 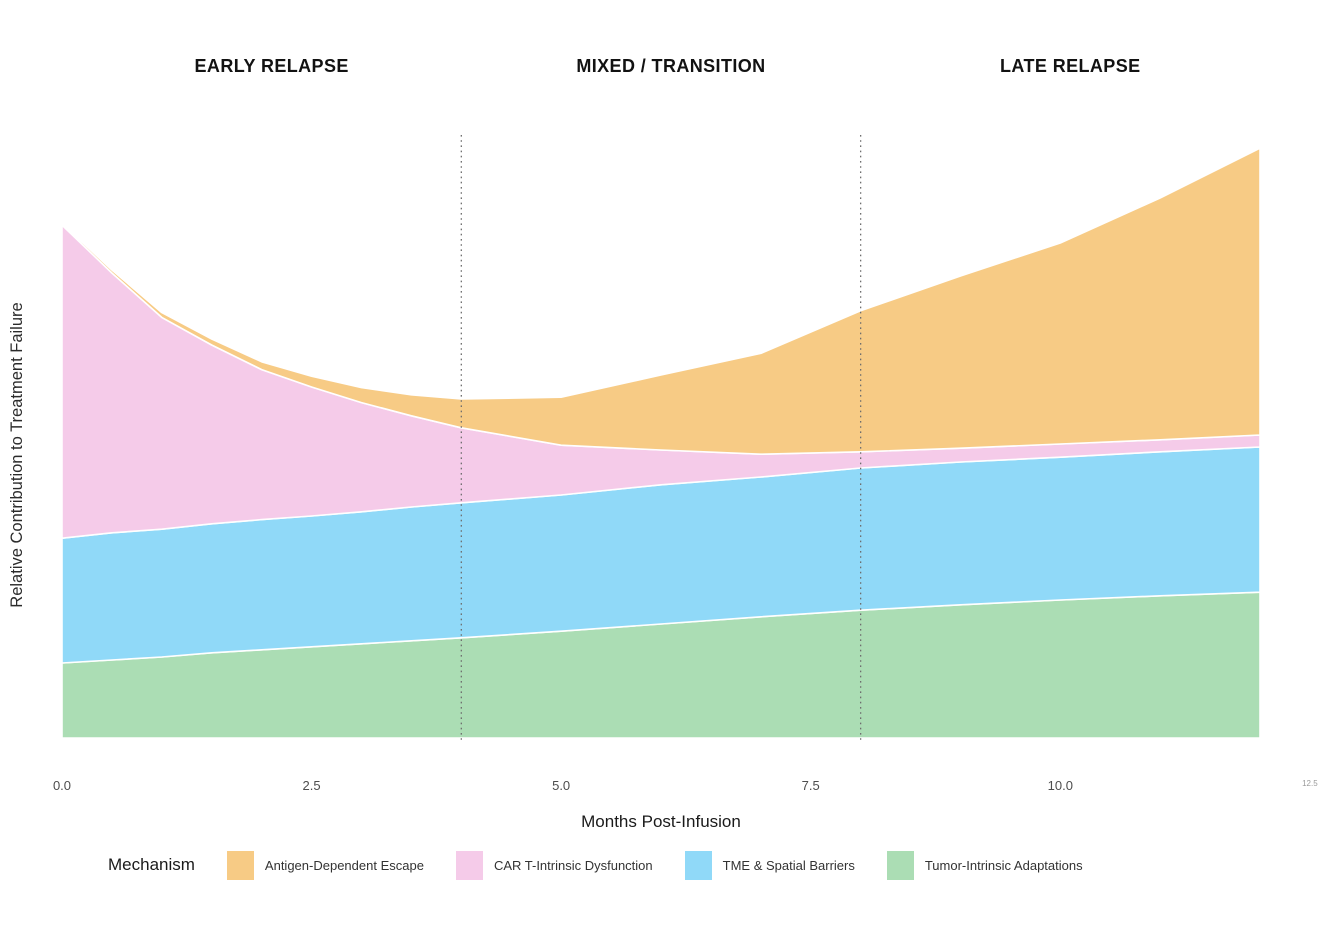 What do you see at coordinates (469, 865) in the screenshot?
I see `legend-key-car-t-intrinsic-dysfunction` at bounding box center [469, 865].